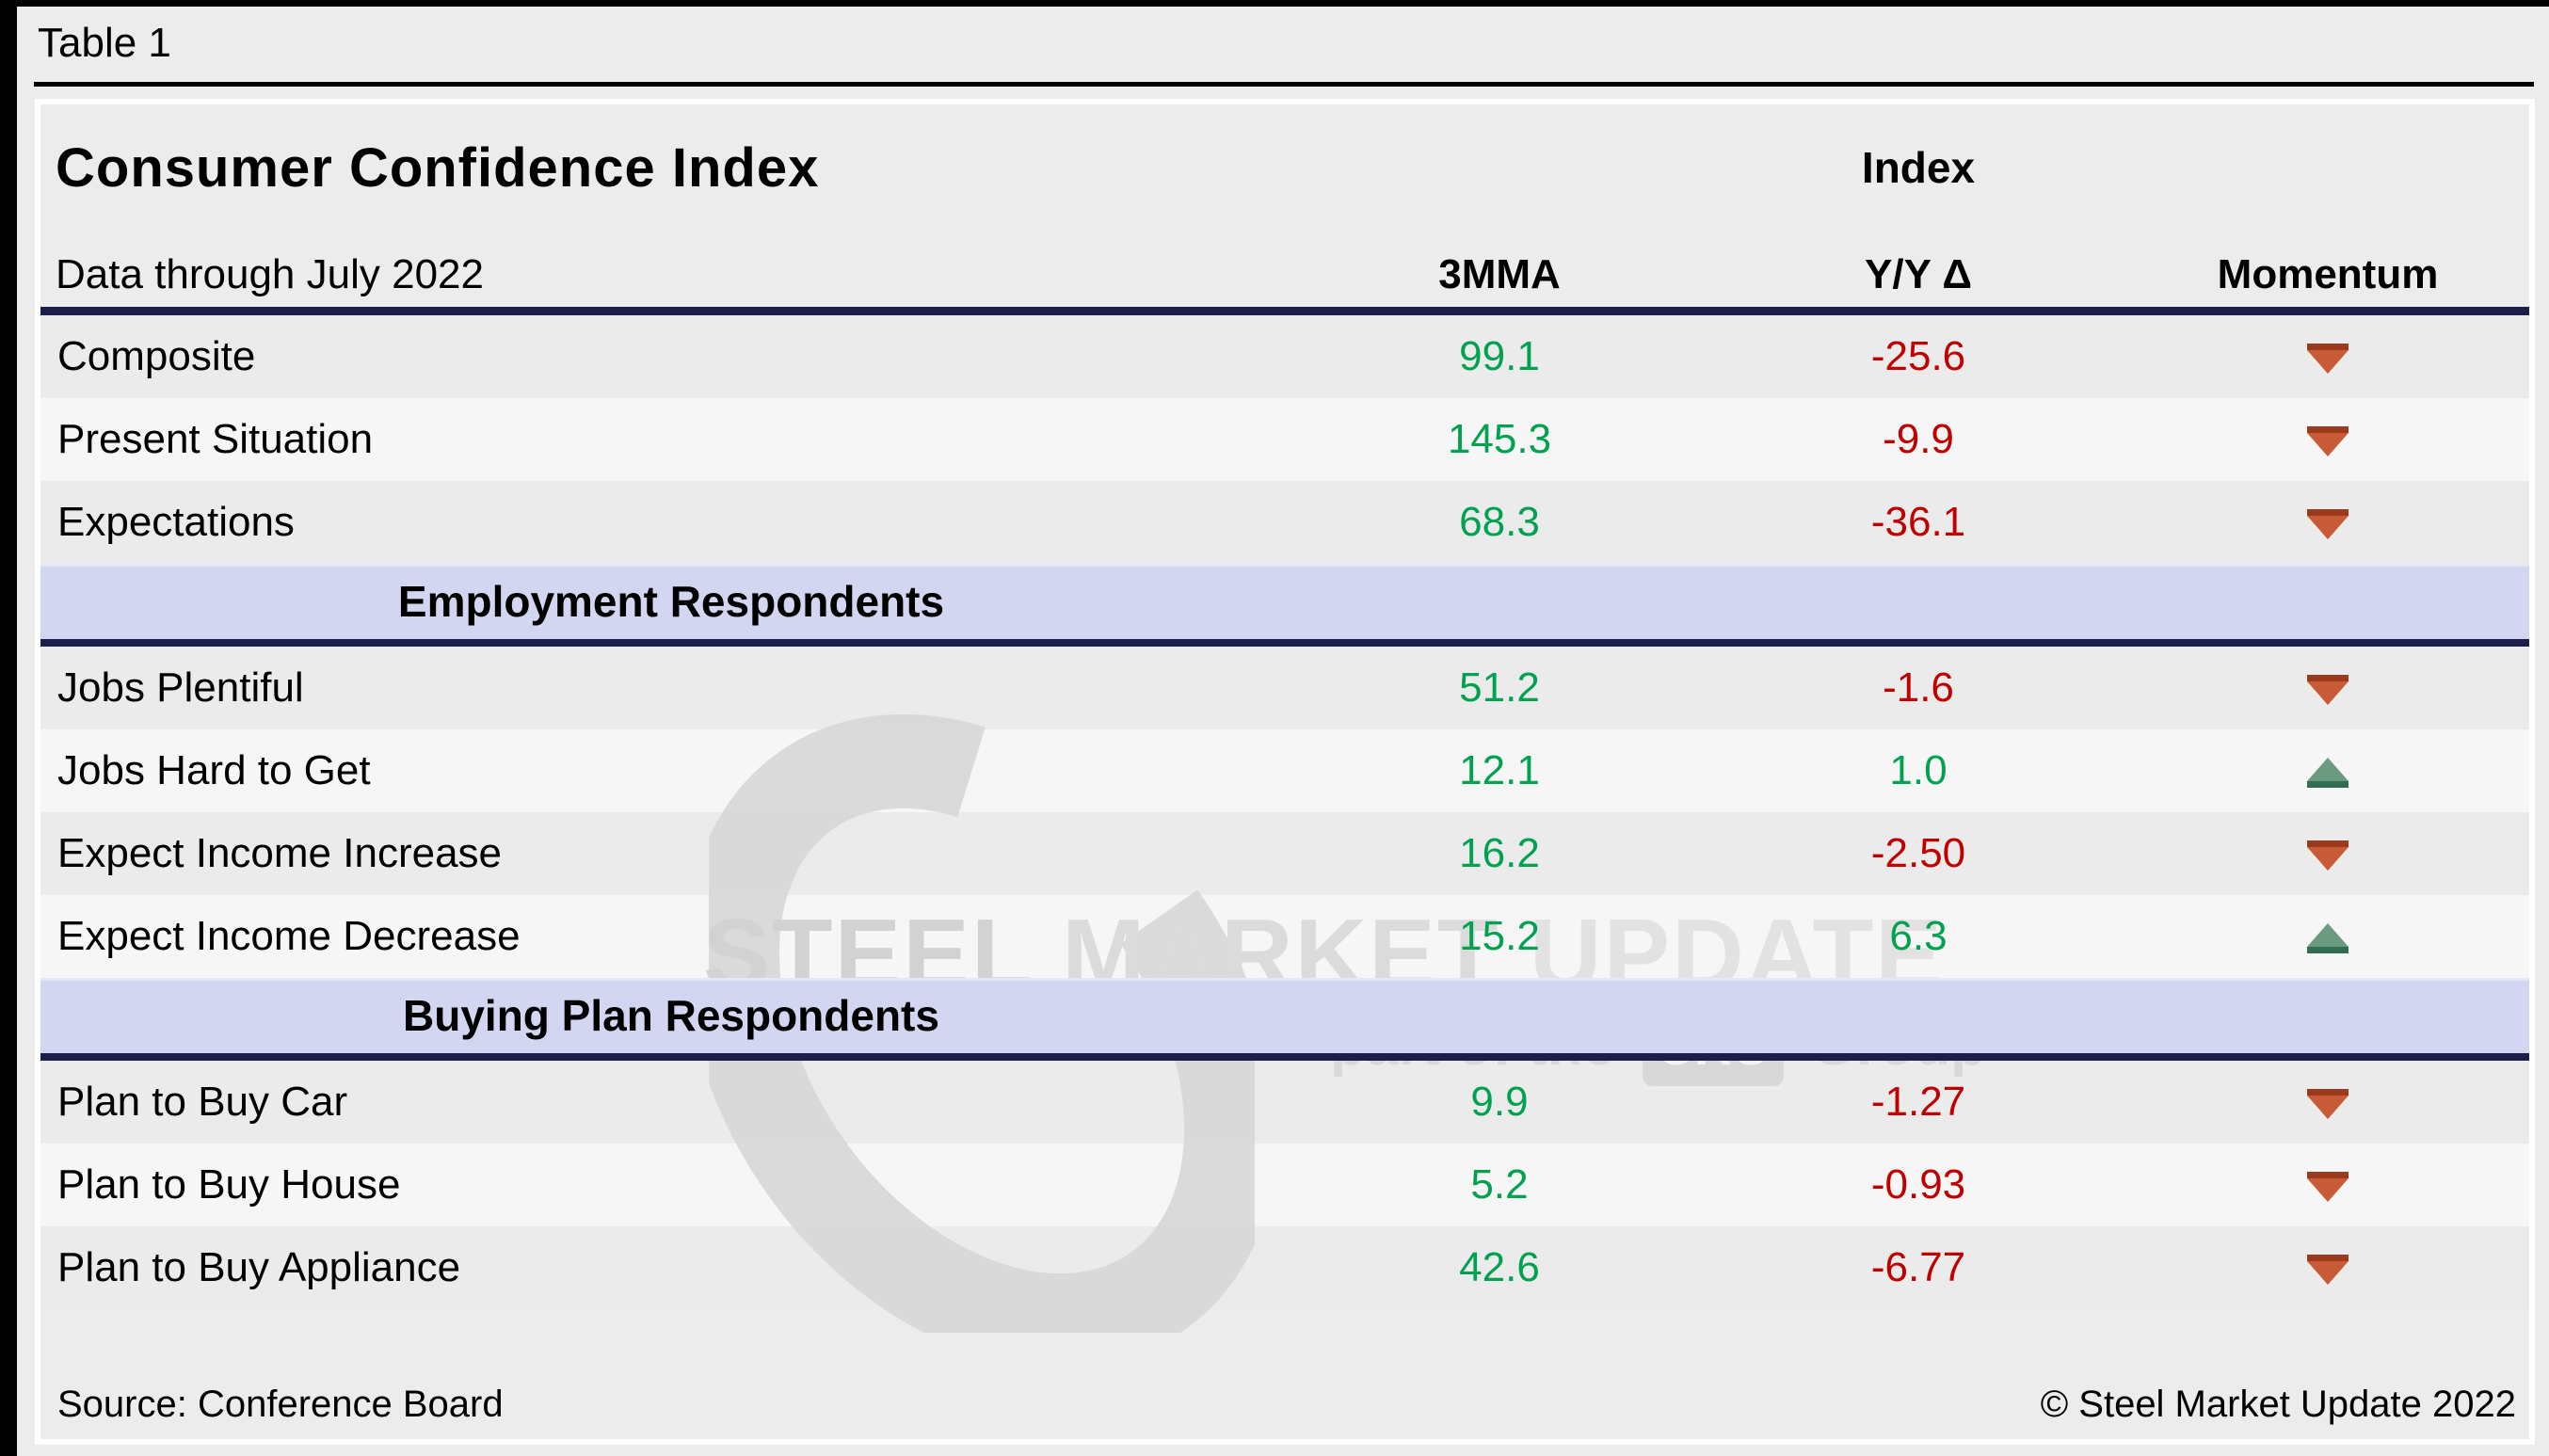 The image size is (2549, 1456). Describe the element at coordinates (1499, 1102) in the screenshot. I see `row-3mma-value: 9.9` at that location.